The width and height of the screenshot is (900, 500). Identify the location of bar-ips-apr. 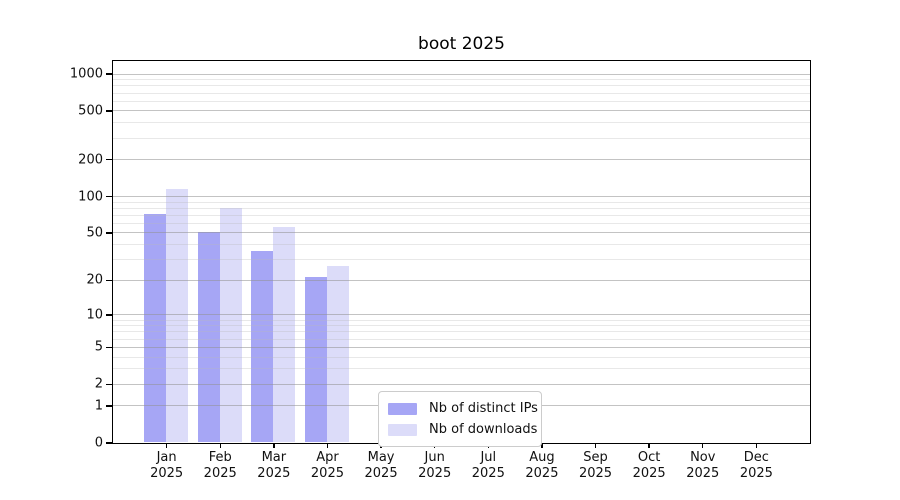
(315, 360).